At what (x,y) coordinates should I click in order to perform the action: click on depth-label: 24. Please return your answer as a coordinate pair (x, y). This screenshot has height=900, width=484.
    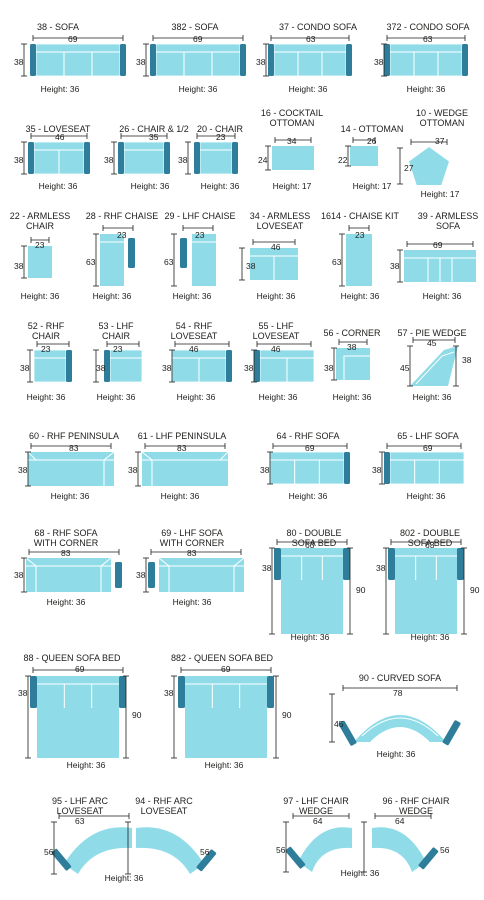
    Looking at the image, I should click on (263, 160).